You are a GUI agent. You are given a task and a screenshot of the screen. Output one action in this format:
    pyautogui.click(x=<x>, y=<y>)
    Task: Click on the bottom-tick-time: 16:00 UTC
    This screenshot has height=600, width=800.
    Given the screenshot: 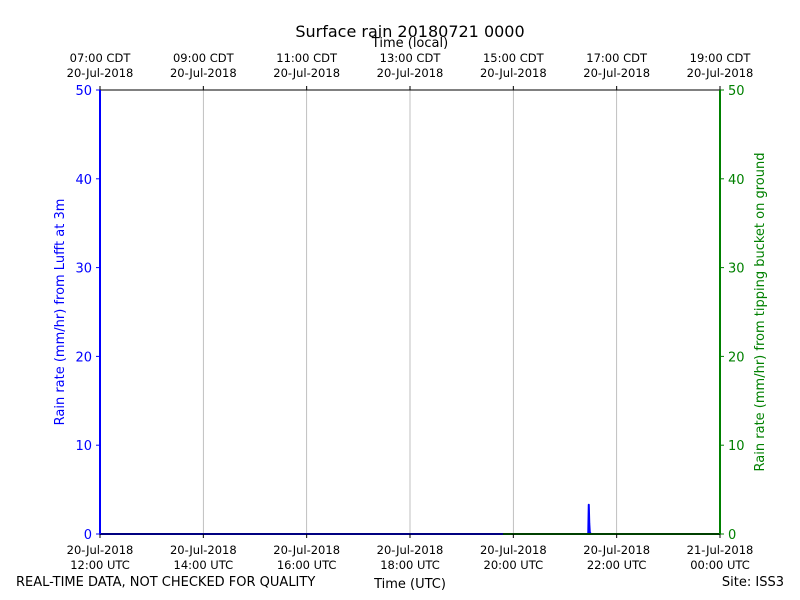 What is the action you would take?
    pyautogui.click(x=307, y=565)
    